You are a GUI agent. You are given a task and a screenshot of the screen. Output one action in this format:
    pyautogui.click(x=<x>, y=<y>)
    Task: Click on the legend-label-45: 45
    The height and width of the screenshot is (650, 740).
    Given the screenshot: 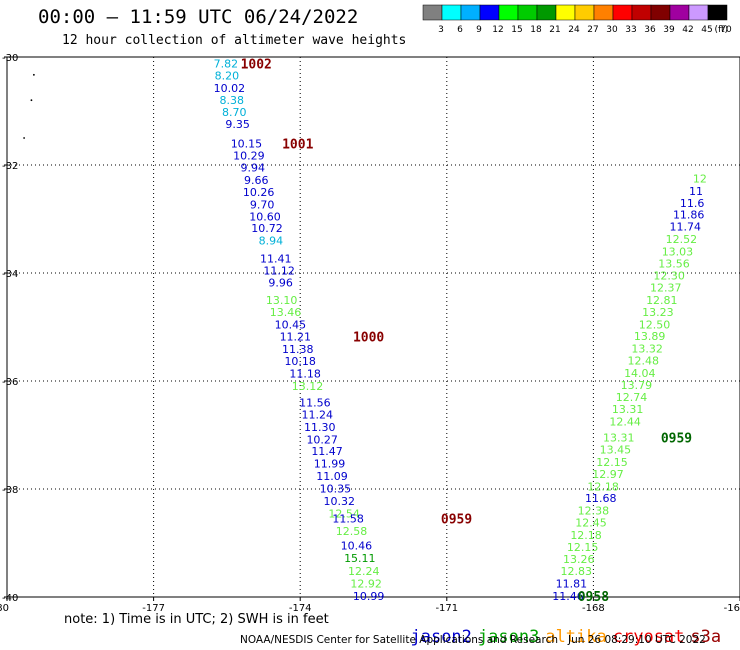 What is the action you would take?
    pyautogui.click(x=706, y=30)
    